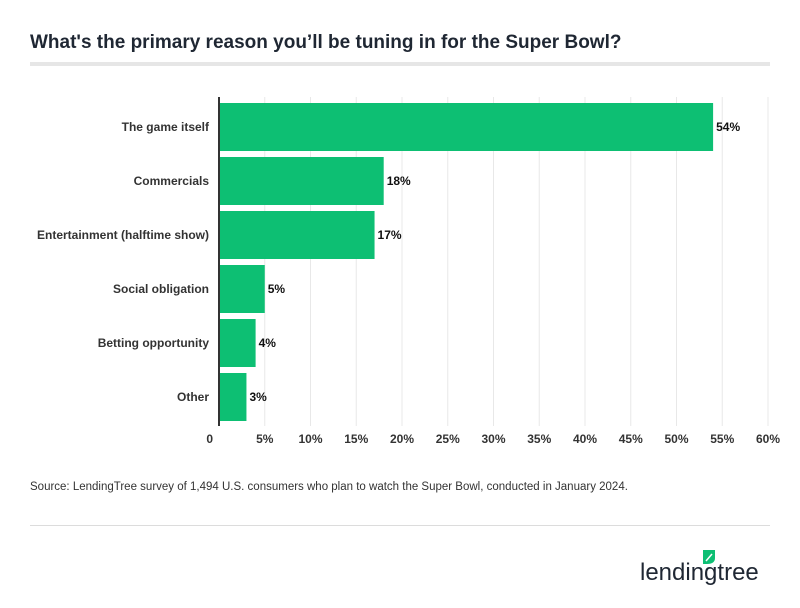 The width and height of the screenshot is (800, 608). What do you see at coordinates (699, 572) in the screenshot?
I see `logo-text: lendingtree` at bounding box center [699, 572].